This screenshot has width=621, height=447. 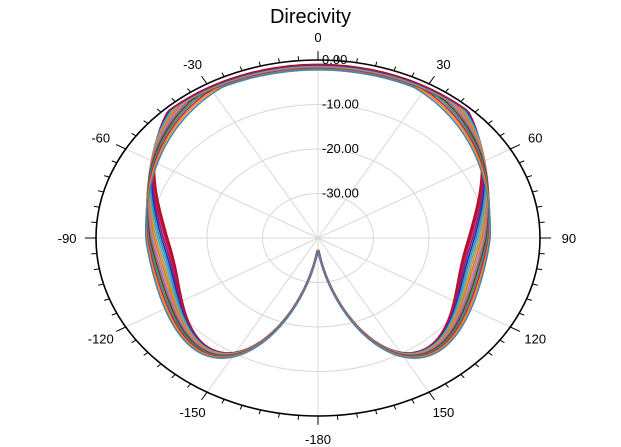 I want to click on angle-tick-label: -120, so click(x=101, y=339).